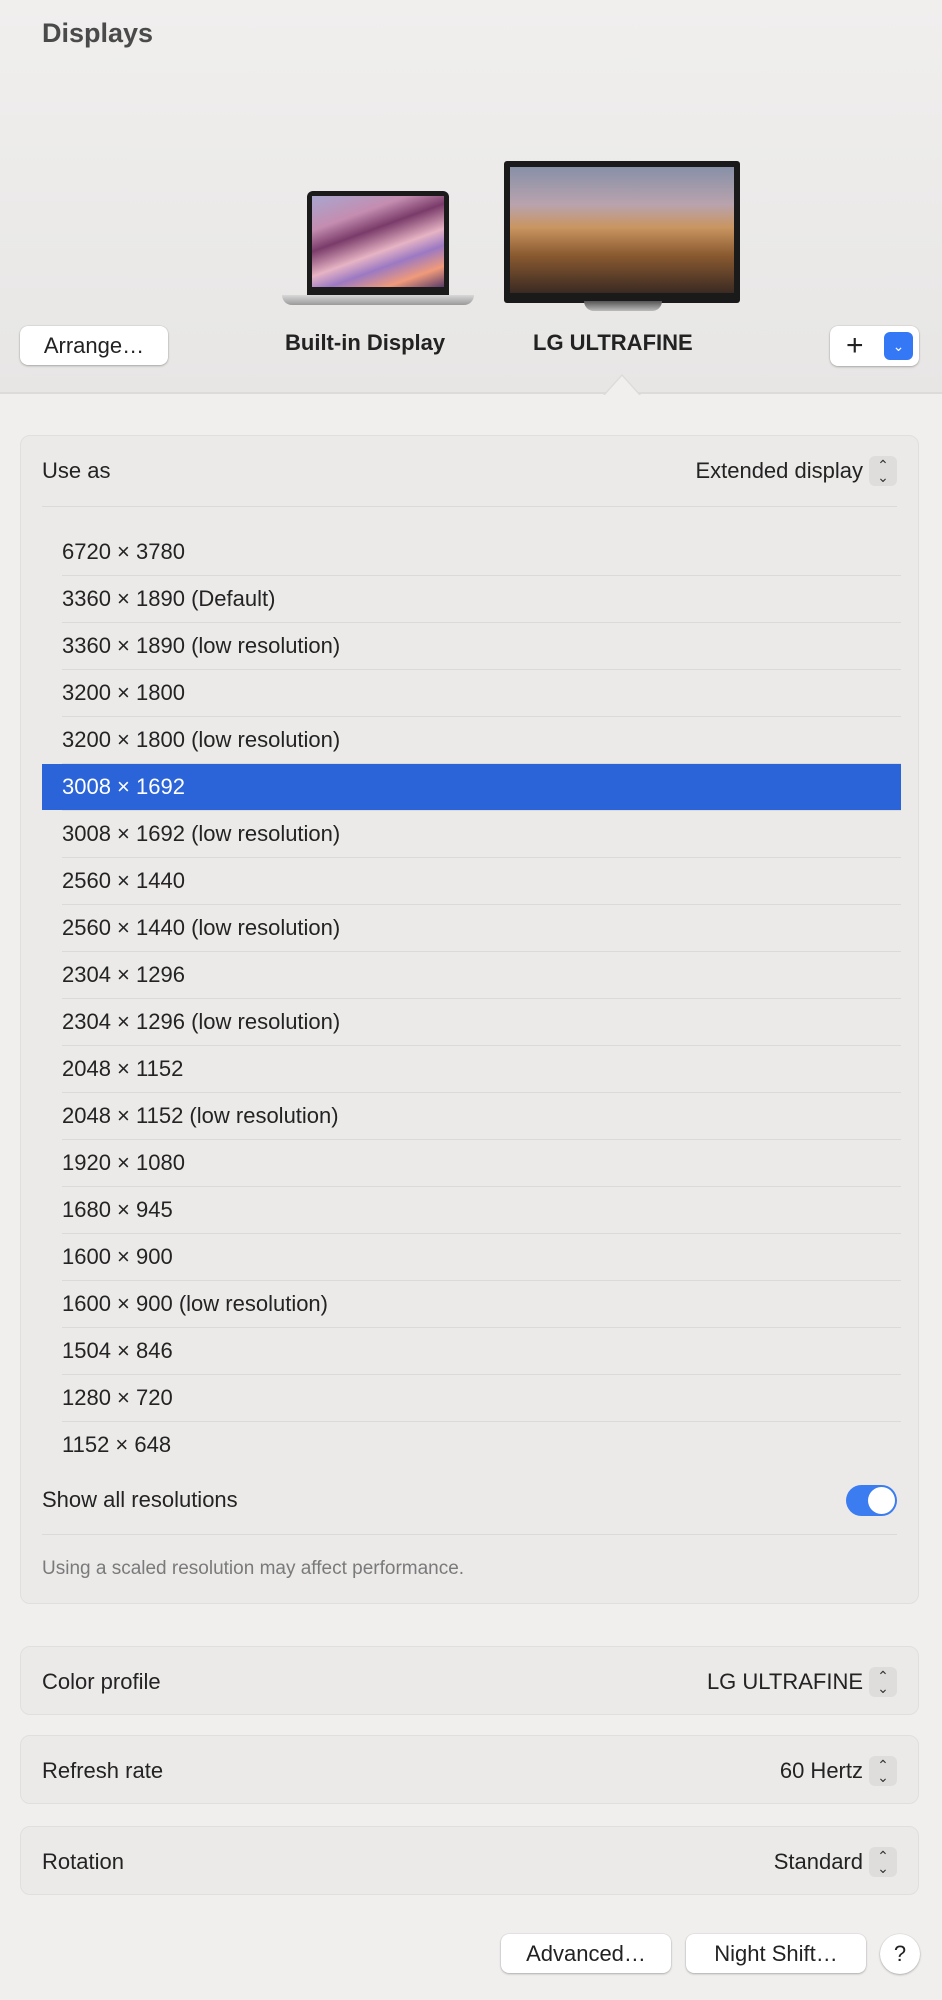 This screenshot has width=942, height=2000. I want to click on resolution-option: 3360 × 1890 (low resolution), so click(201, 645).